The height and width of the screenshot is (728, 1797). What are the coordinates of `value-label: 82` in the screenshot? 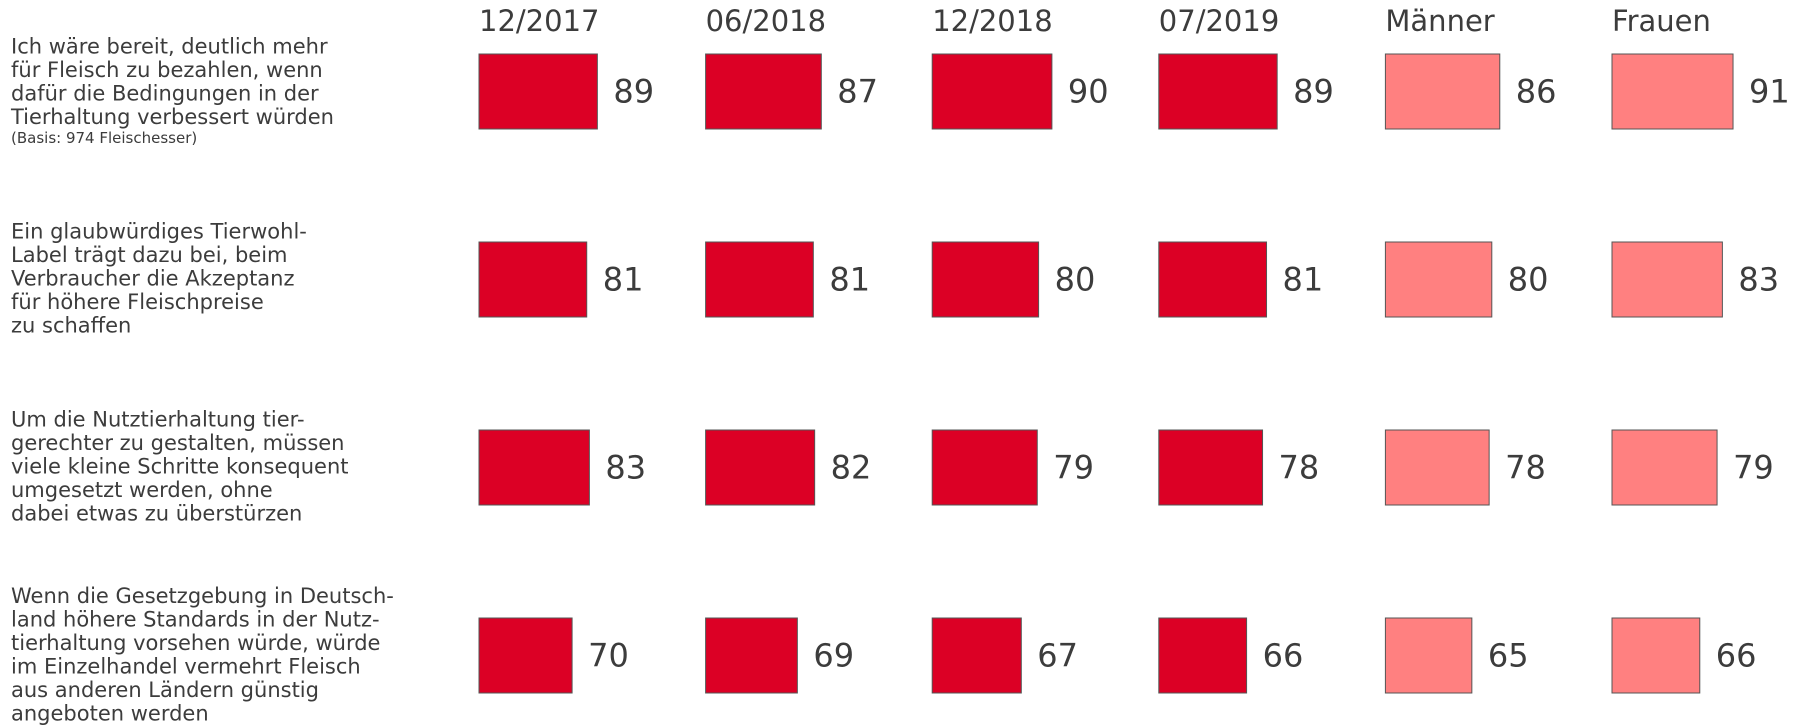 It's located at (851, 468).